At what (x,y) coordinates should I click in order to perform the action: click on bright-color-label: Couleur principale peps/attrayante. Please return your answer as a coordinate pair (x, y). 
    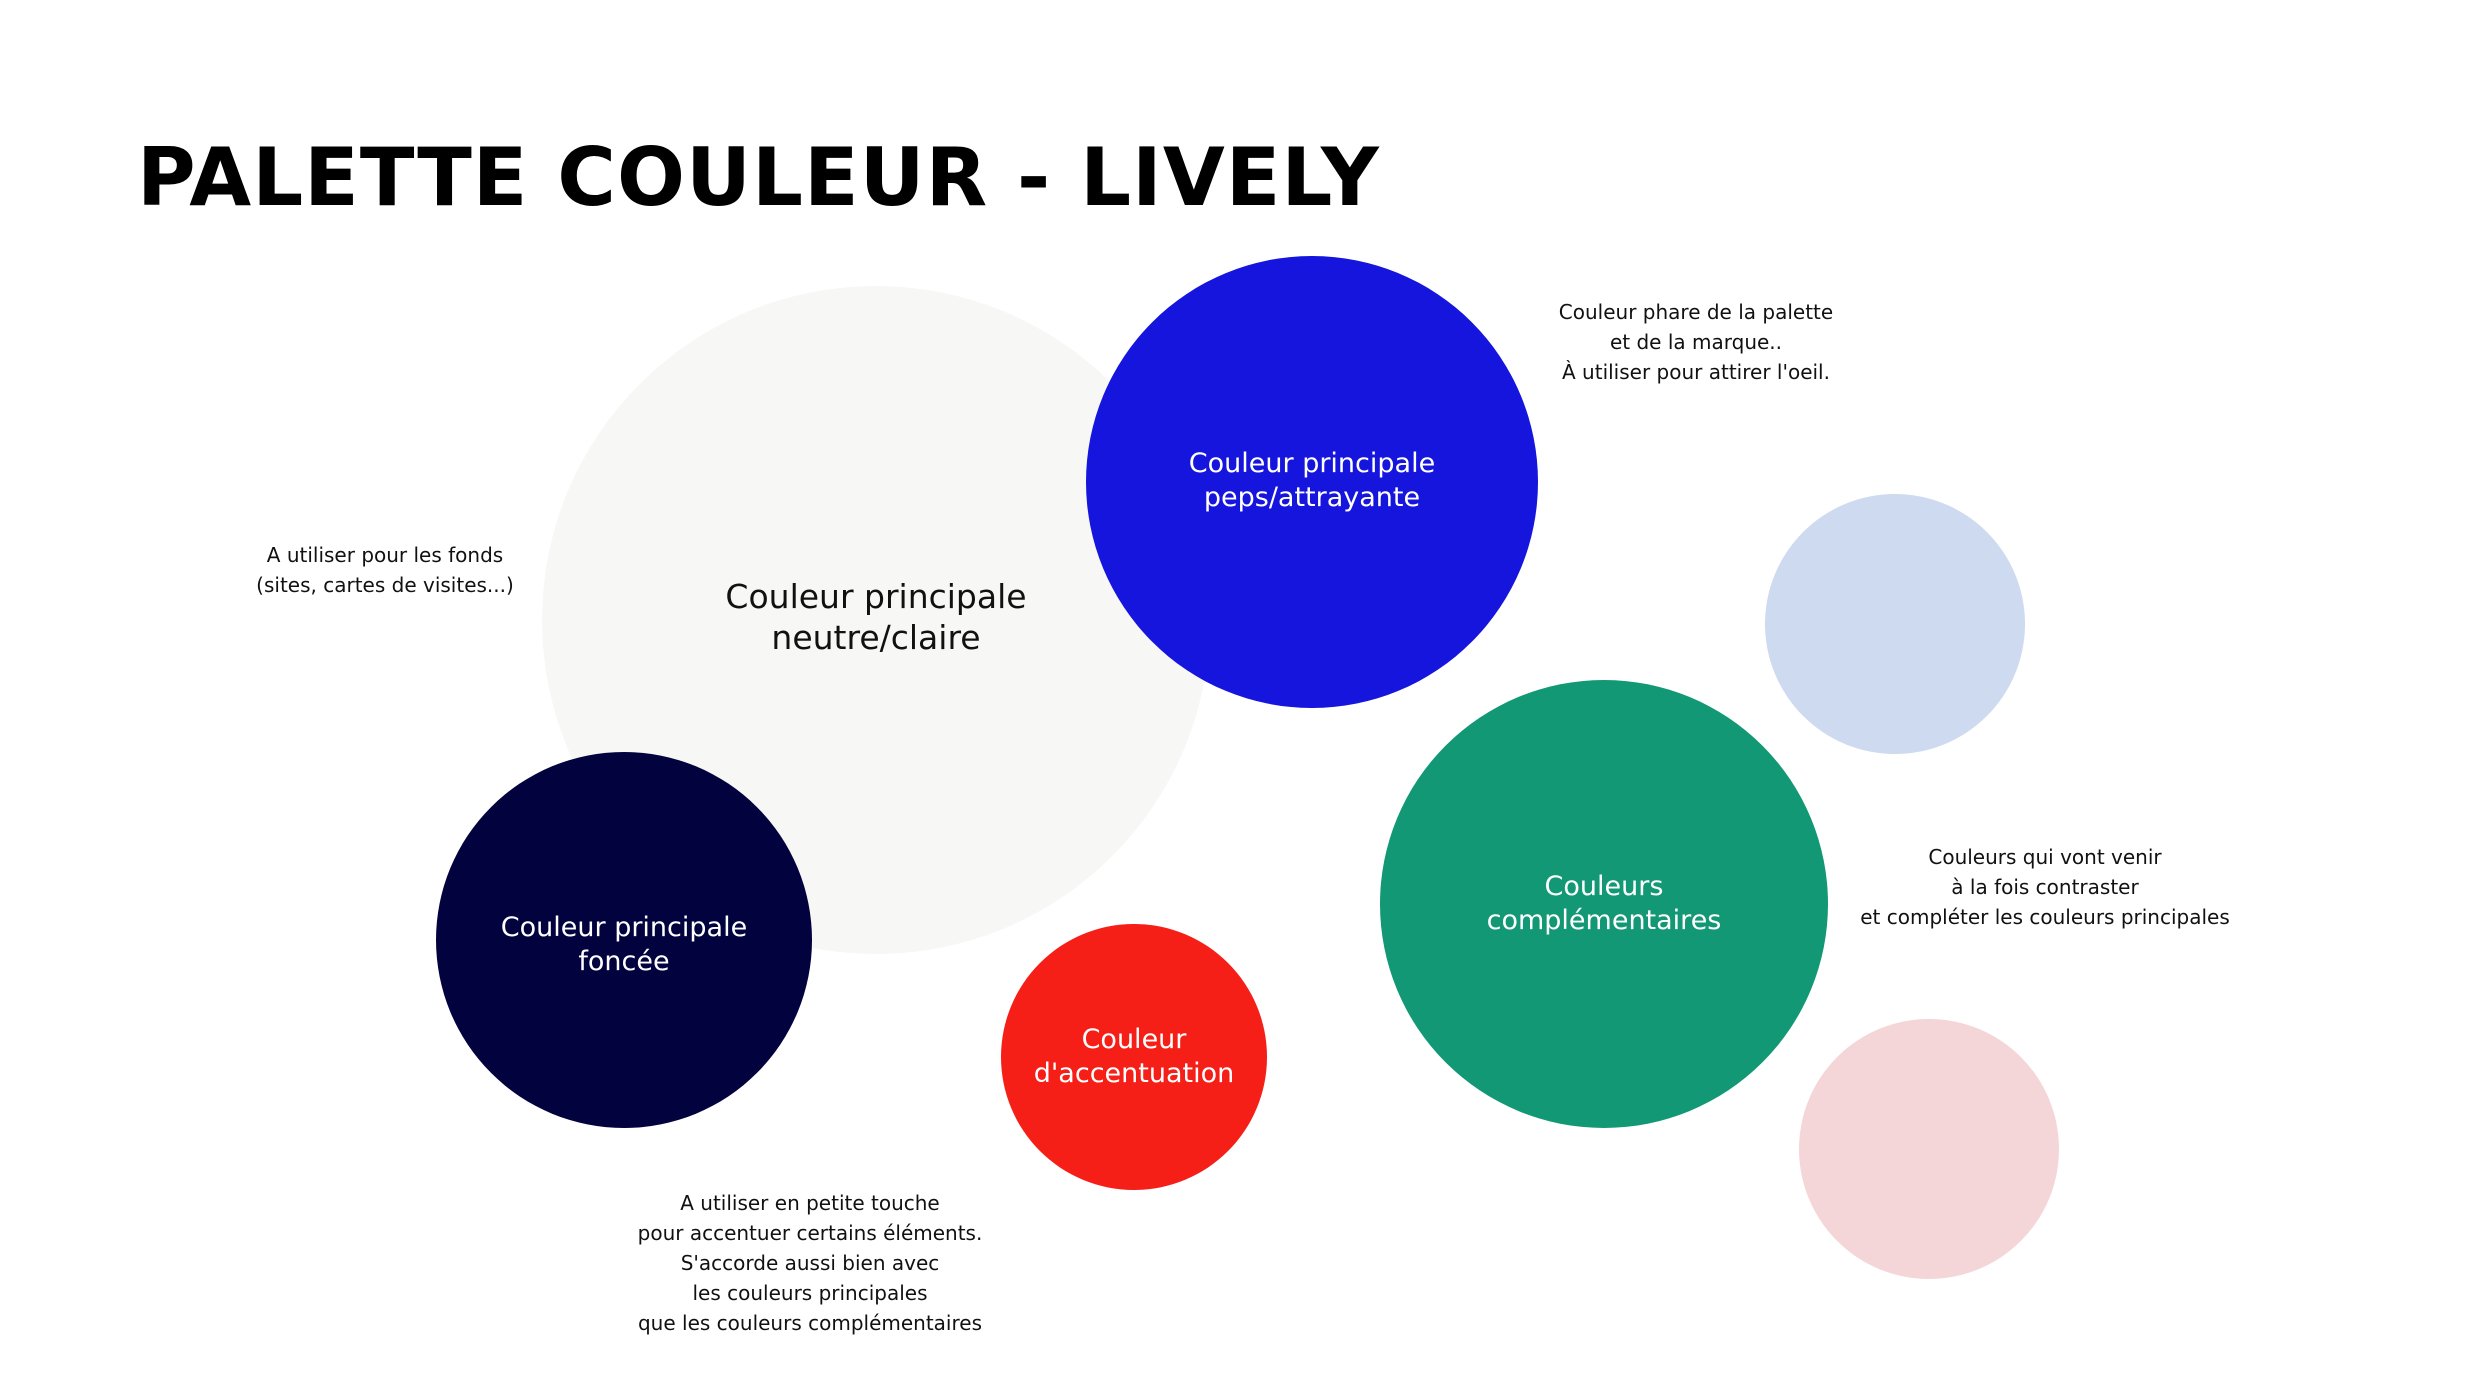
    Looking at the image, I should click on (1312, 480).